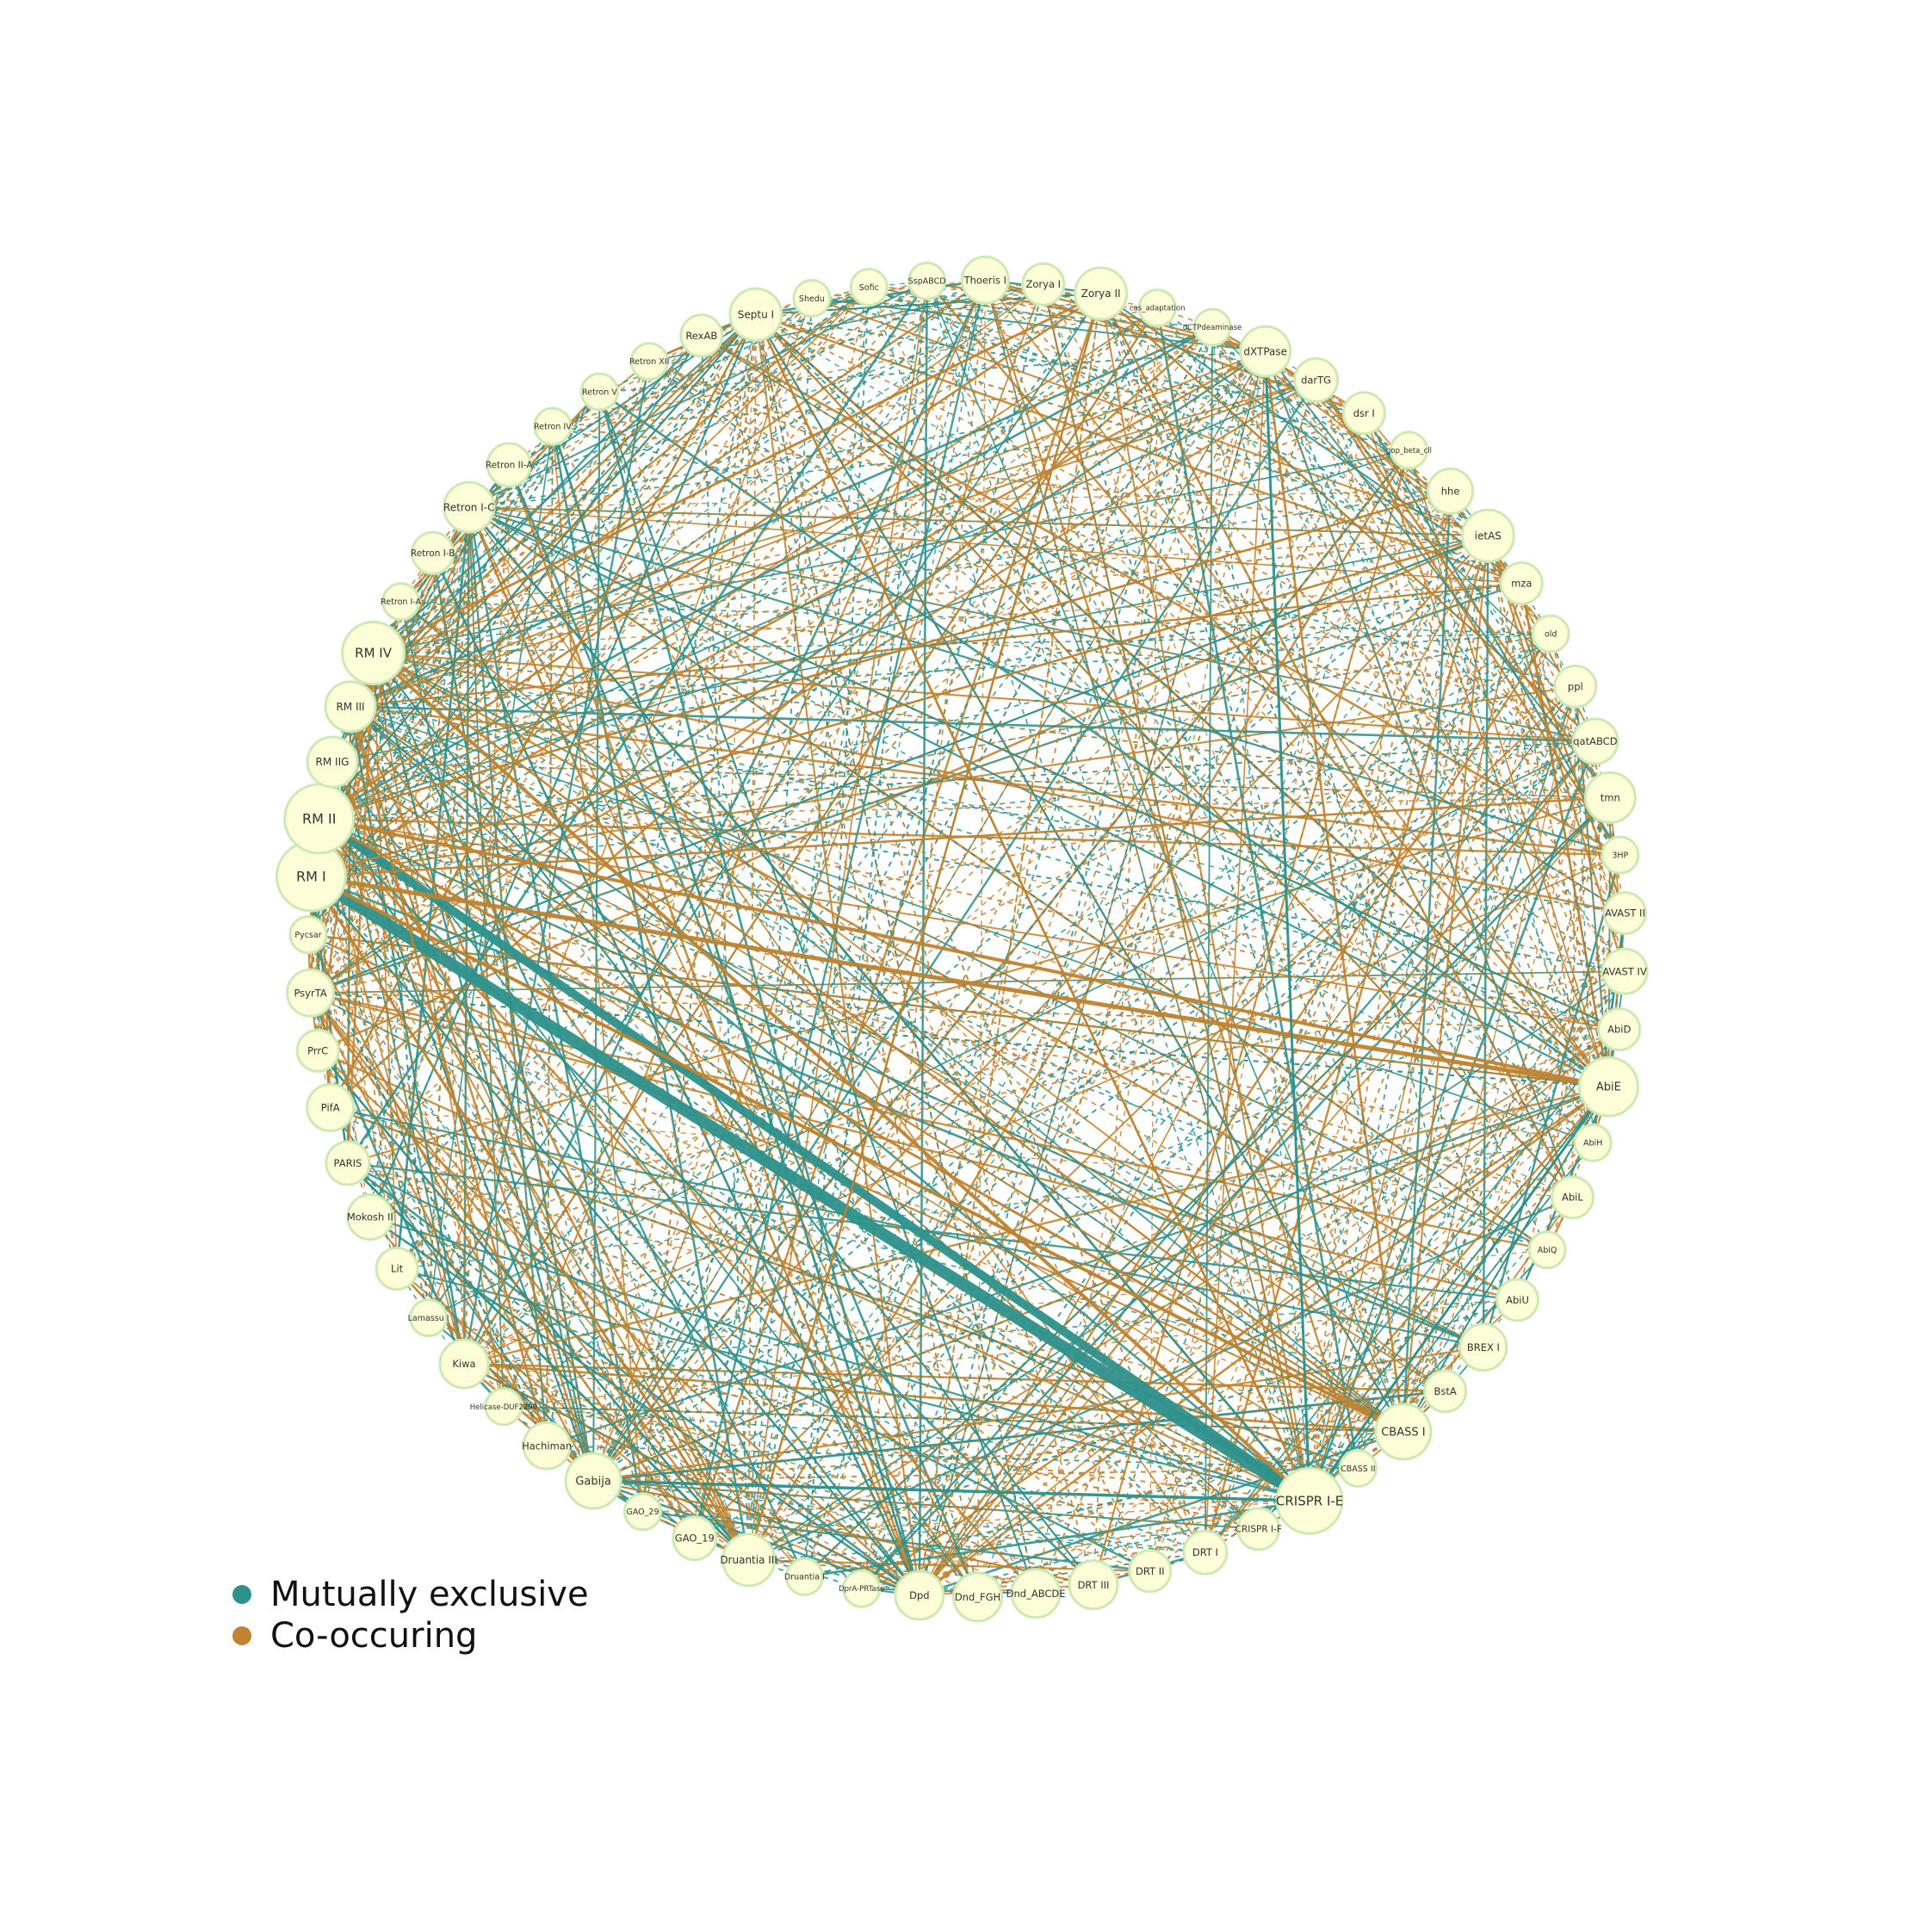 The image size is (1932, 1932). I want to click on node-drt-iii: DRT III, so click(1094, 1585).